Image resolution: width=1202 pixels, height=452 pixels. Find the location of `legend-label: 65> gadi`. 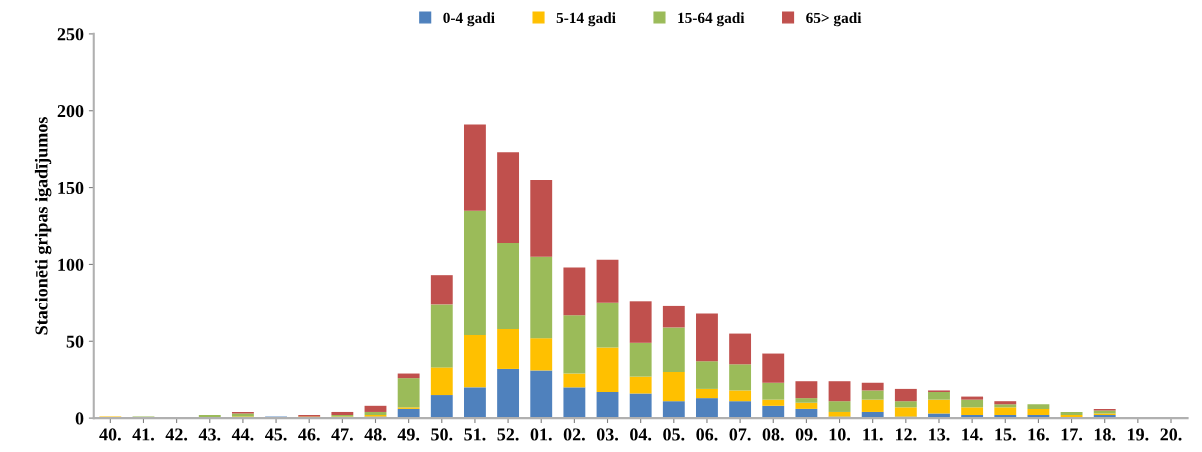

legend-label: 65> gadi is located at coordinates (834, 19).